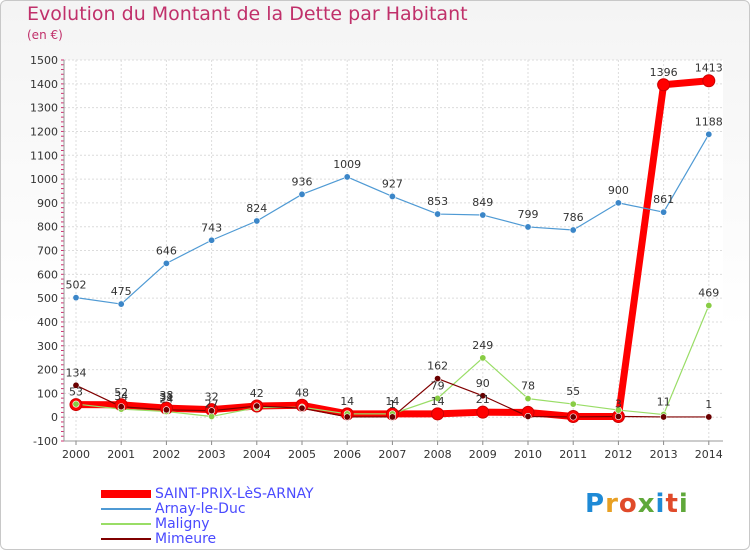 Image resolution: width=750 pixels, height=550 pixels. Describe the element at coordinates (437, 366) in the screenshot. I see `data-label-mimeure: 162` at that location.